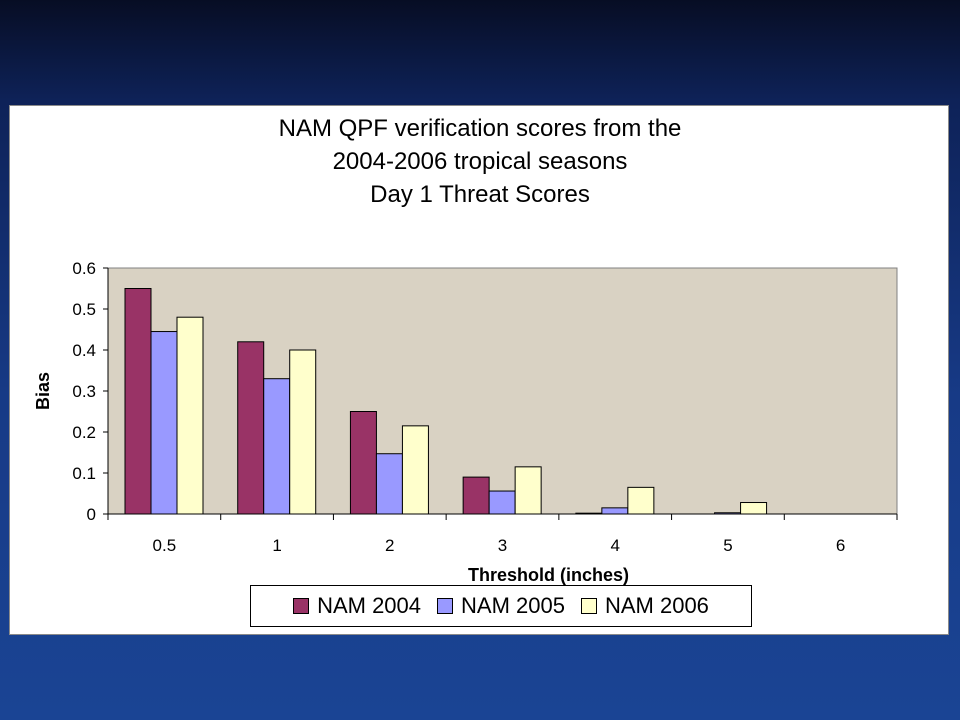  Describe the element at coordinates (164, 423) in the screenshot. I see `bar-nam-2005-0.5` at that location.